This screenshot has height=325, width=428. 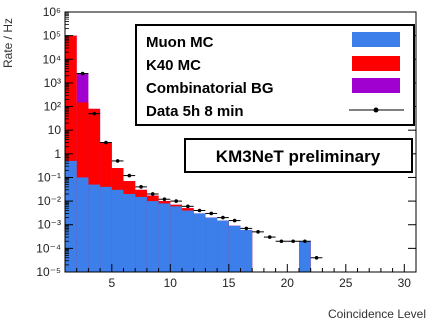 I want to click on x-tick-label-5: 30, so click(x=405, y=283).